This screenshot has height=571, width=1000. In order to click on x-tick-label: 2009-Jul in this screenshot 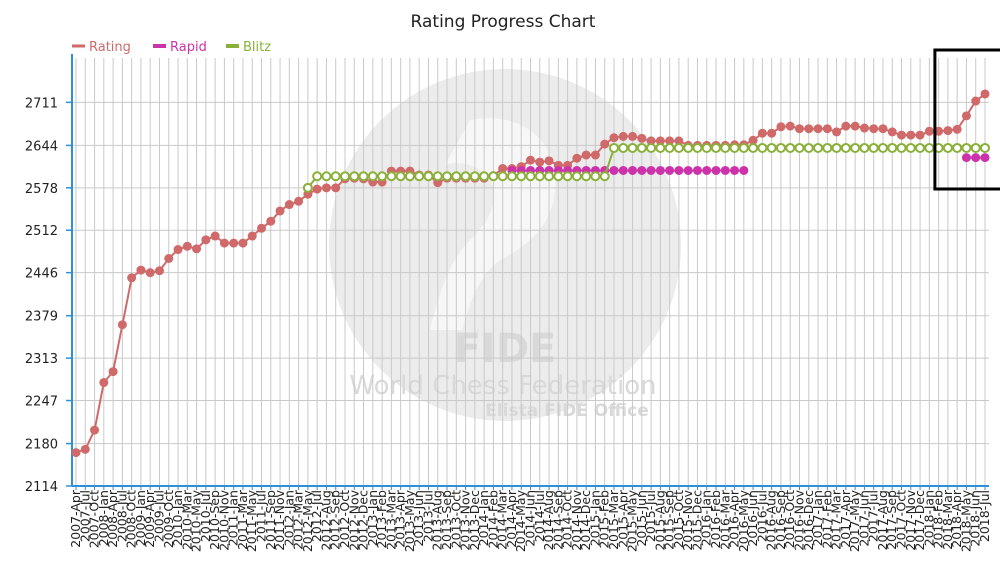, I will do `click(158, 516)`.